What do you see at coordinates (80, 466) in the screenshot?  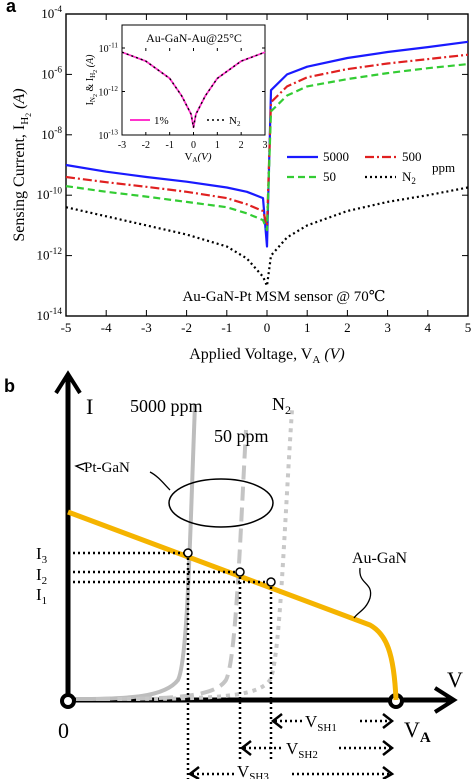 I see `pt-gan-arrowhead` at bounding box center [80, 466].